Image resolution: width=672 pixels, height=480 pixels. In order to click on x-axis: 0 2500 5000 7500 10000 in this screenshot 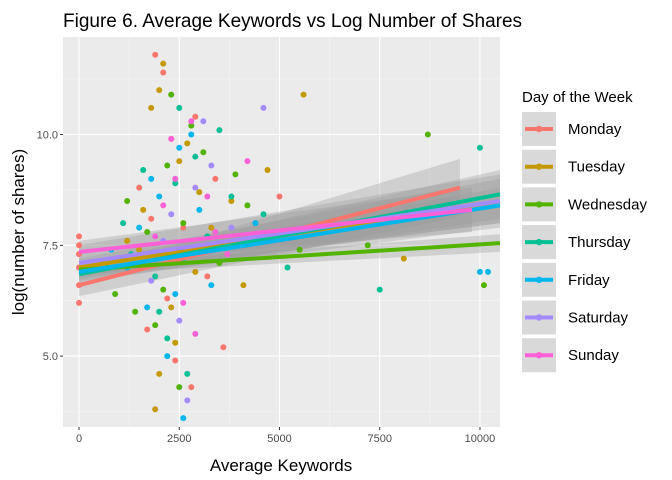, I will do `click(285, 436)`.